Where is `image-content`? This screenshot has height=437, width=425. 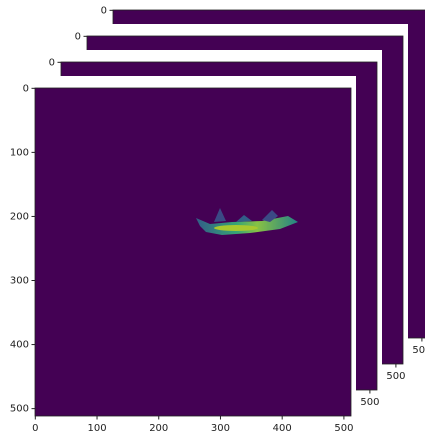
image-content is located at coordinates (247, 221).